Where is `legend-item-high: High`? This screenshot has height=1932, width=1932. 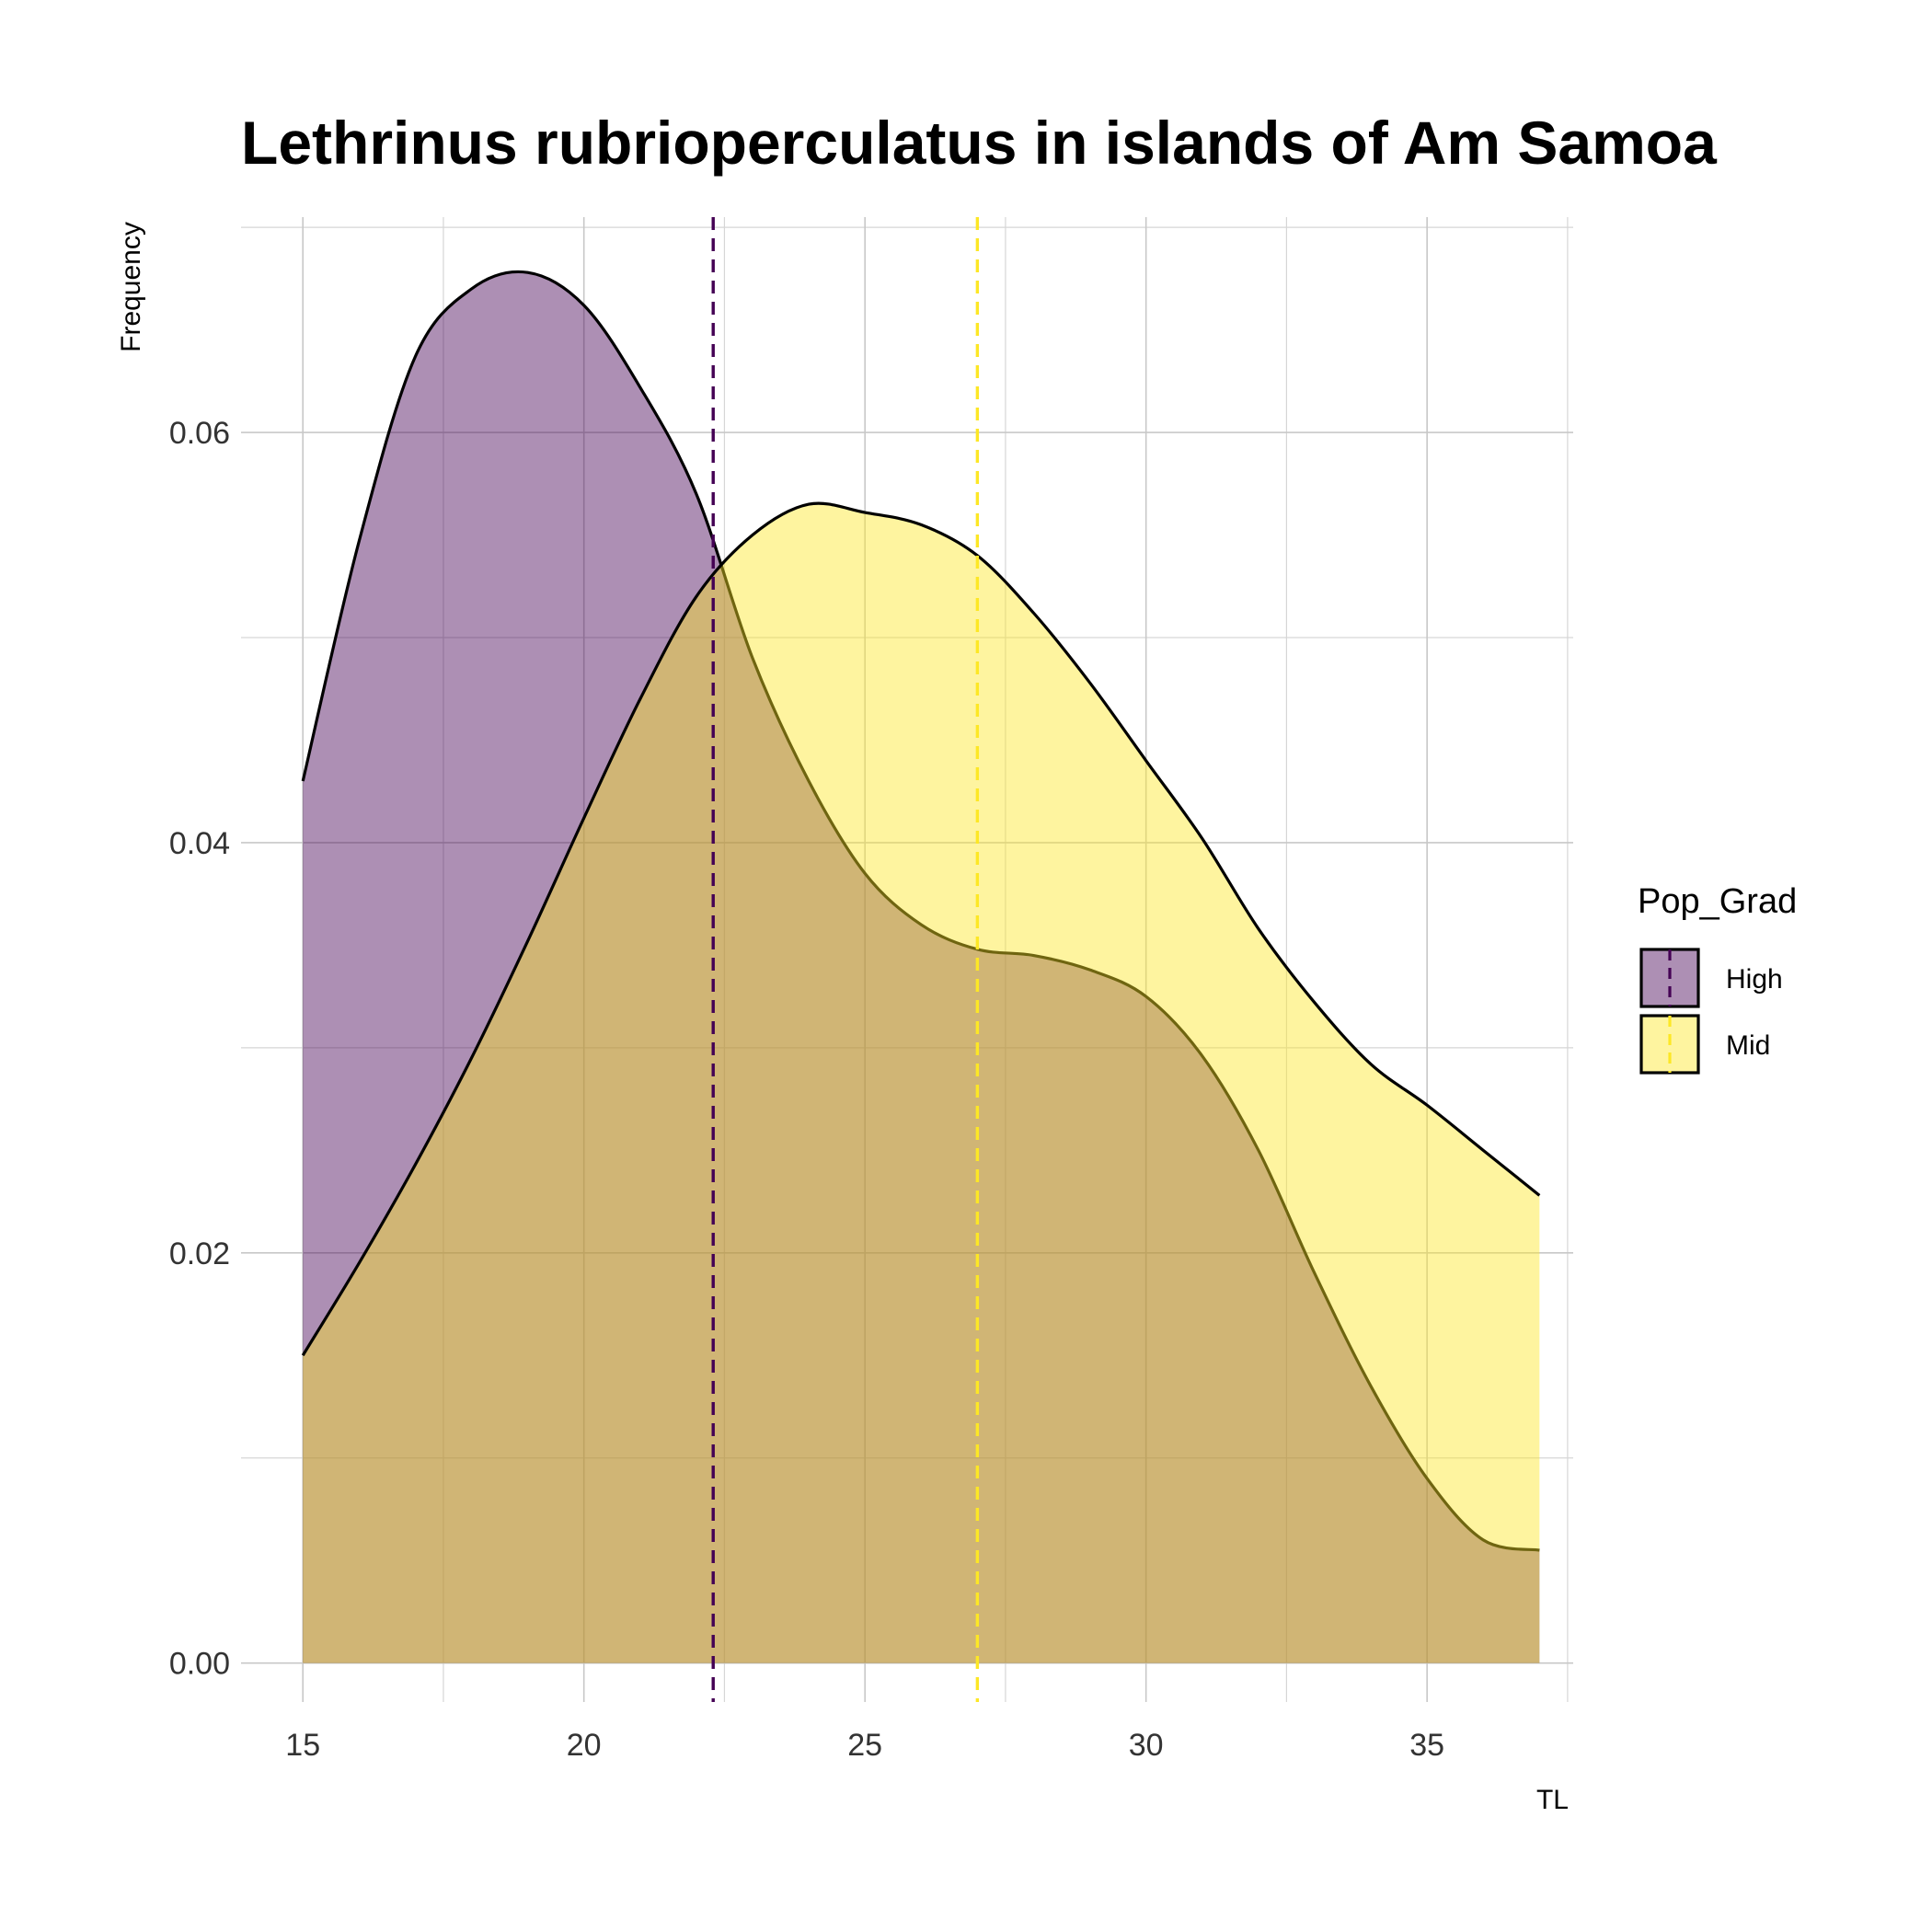 legend-item-high: High is located at coordinates (1711, 978).